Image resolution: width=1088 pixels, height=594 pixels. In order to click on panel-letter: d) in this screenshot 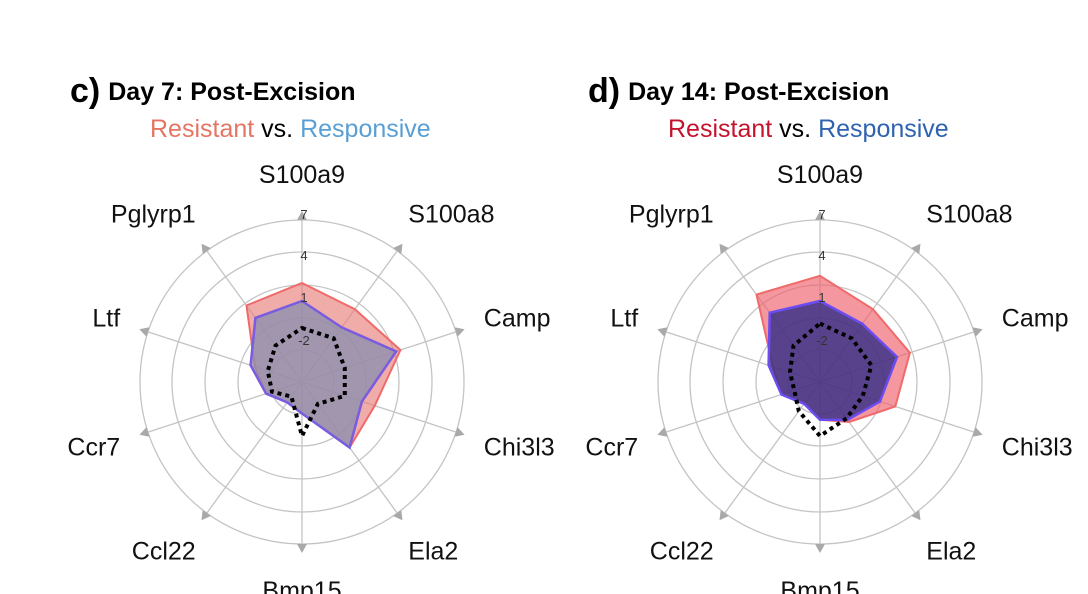, I will do `click(604, 91)`.